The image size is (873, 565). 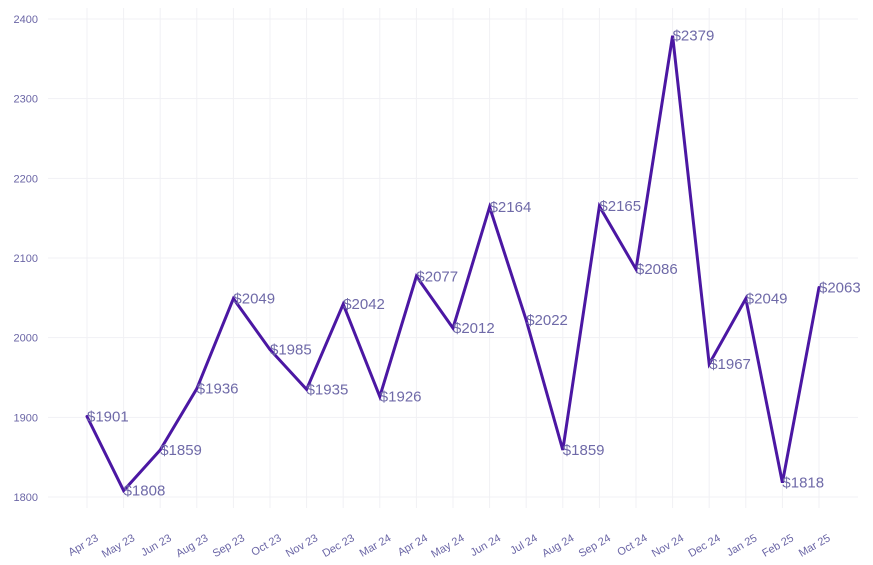 I want to click on x-tick-label: Jan 25, so click(x=742, y=545).